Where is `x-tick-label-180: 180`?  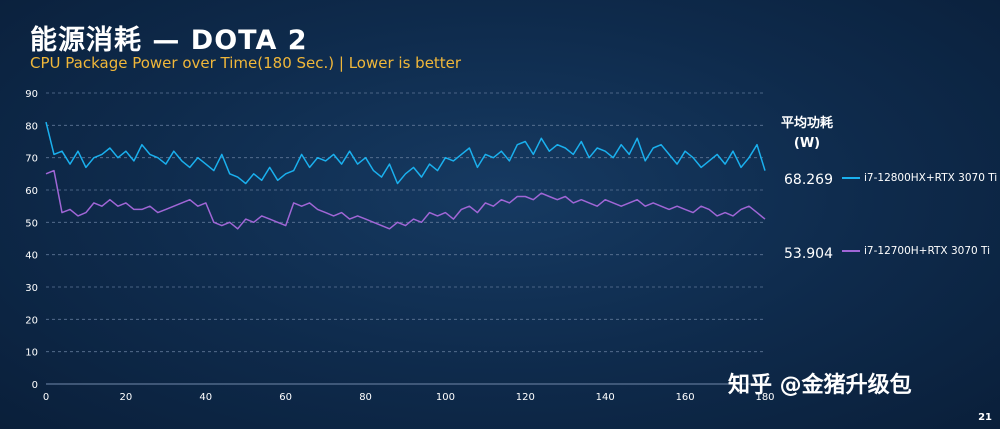 x-tick-label-180: 180 is located at coordinates (764, 397).